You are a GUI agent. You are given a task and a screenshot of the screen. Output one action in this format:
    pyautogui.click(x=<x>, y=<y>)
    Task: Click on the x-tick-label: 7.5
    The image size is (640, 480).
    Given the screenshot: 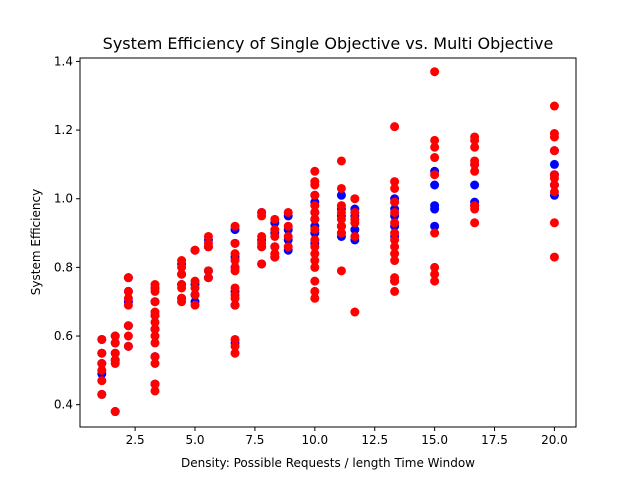 What is the action you would take?
    pyautogui.click(x=254, y=440)
    